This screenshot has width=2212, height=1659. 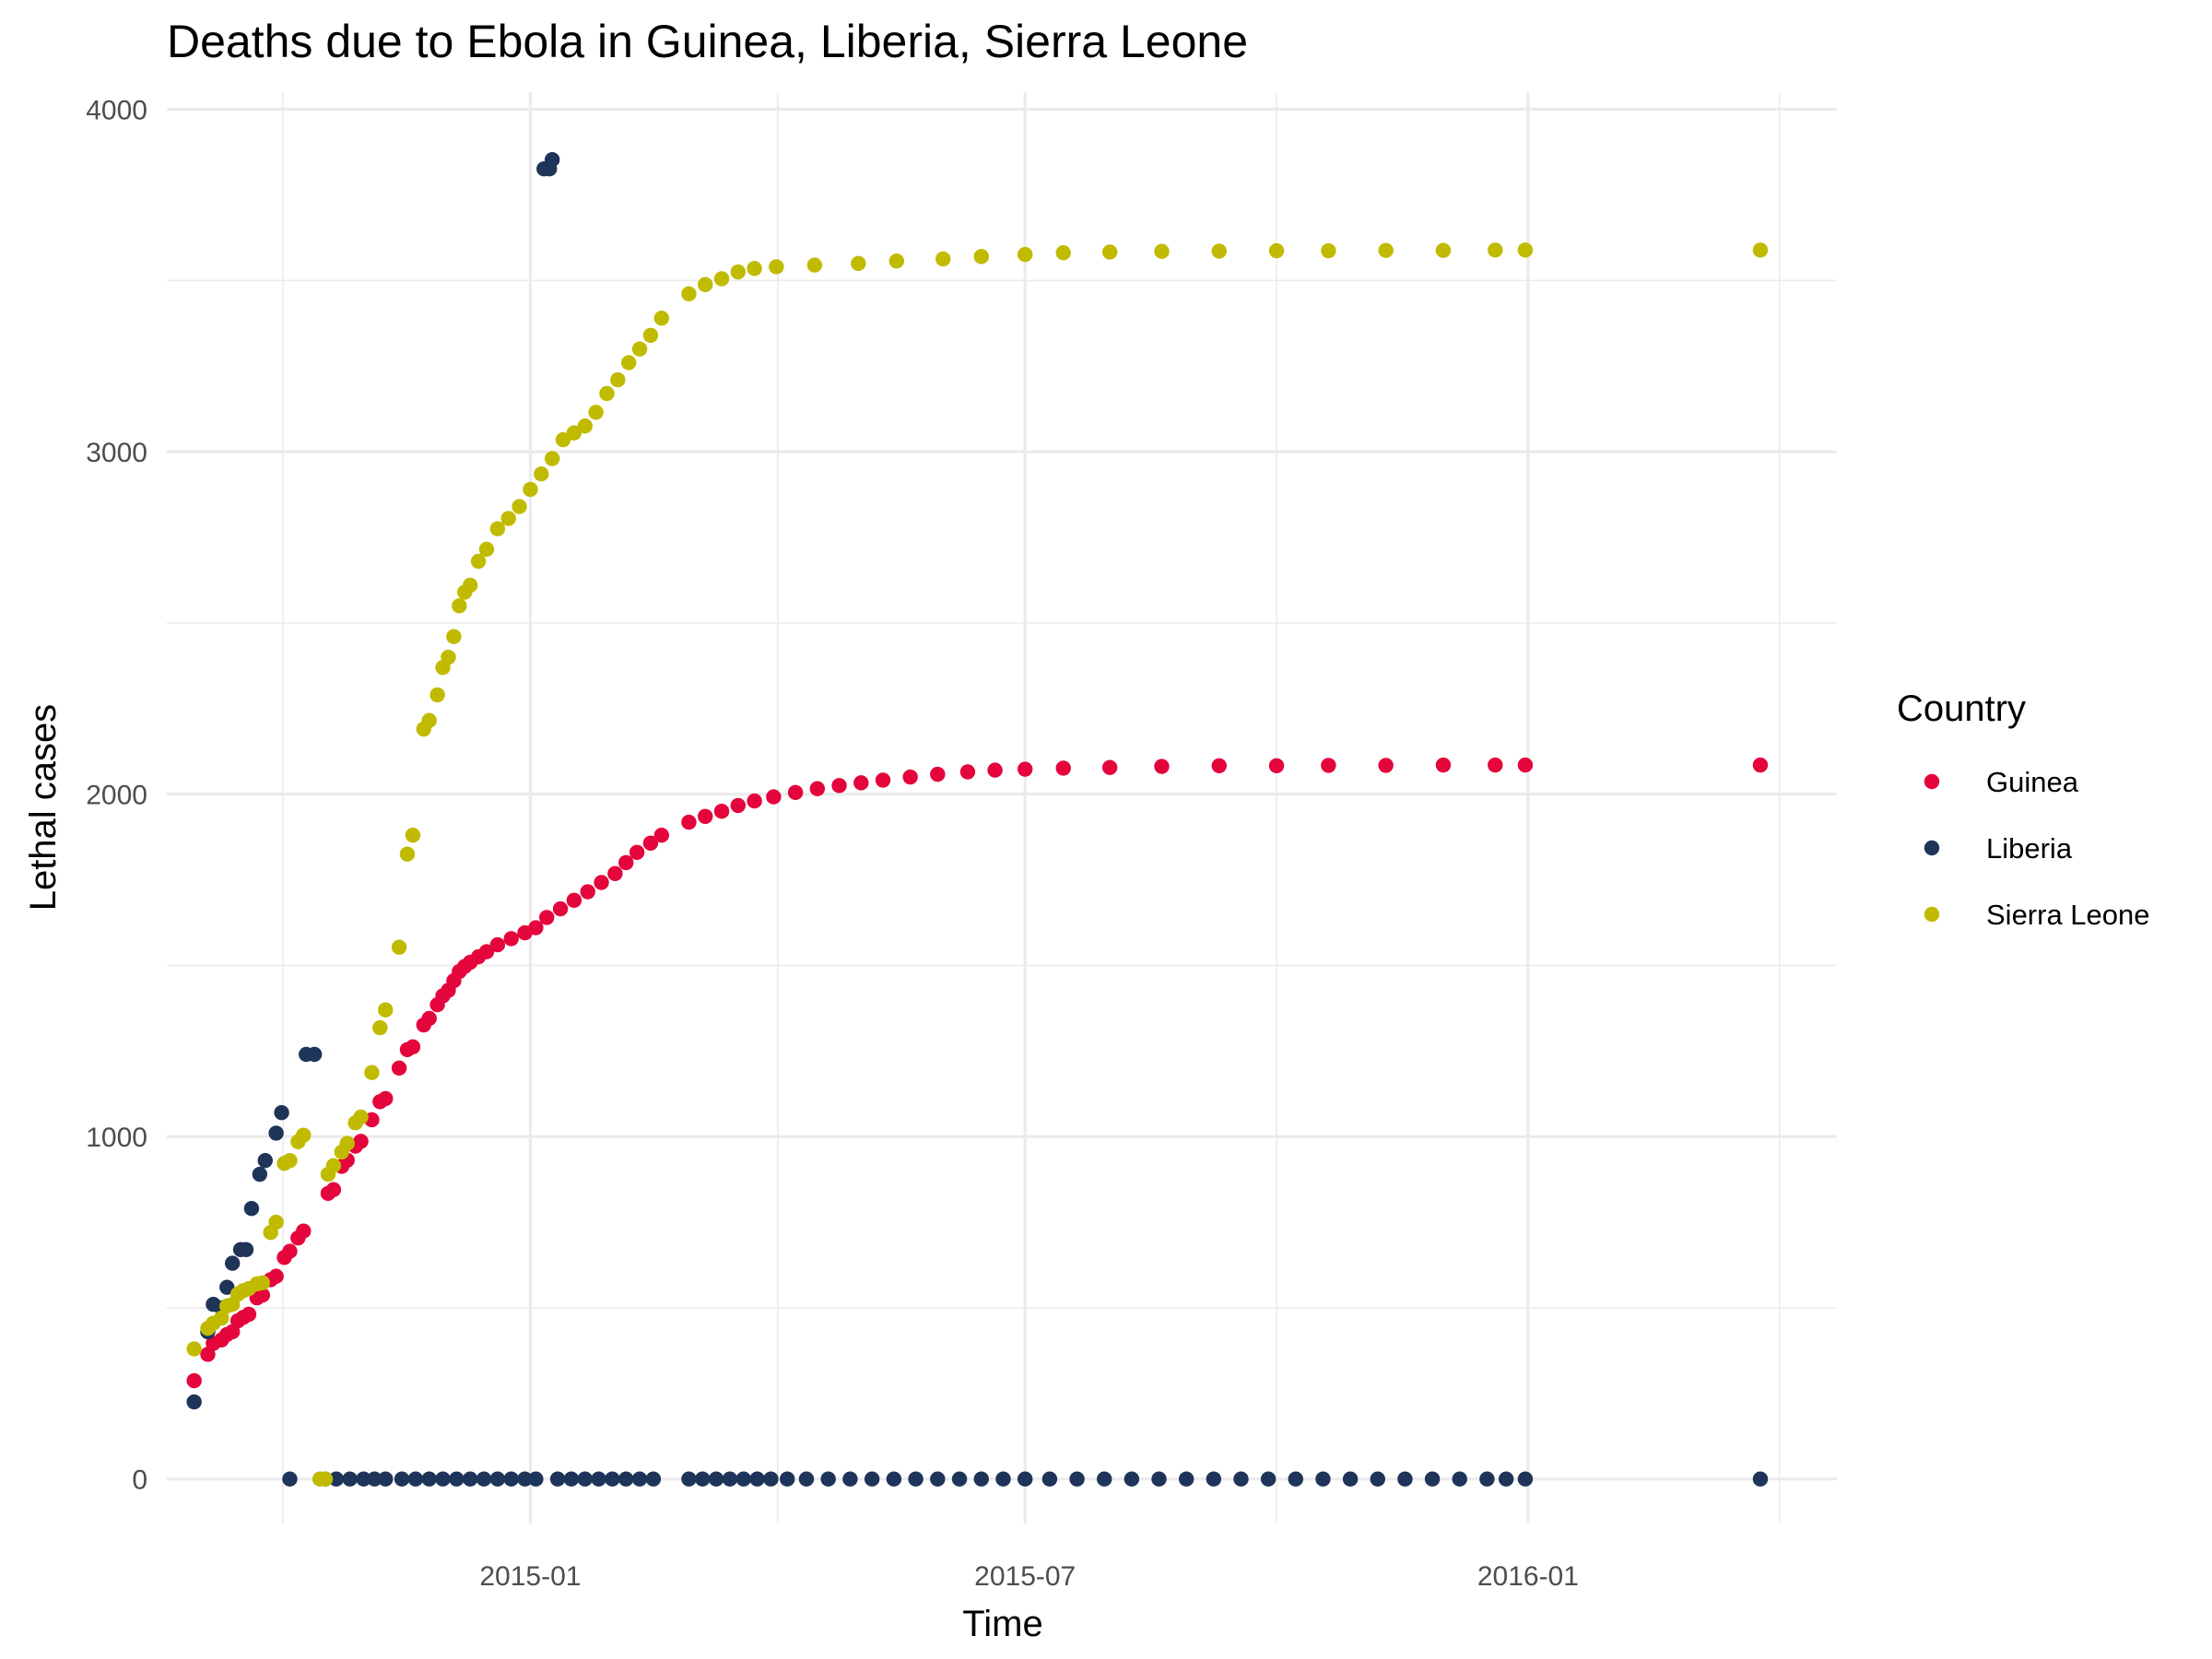 What do you see at coordinates (530, 1576) in the screenshot?
I see `x-tick-label: 2015-01` at bounding box center [530, 1576].